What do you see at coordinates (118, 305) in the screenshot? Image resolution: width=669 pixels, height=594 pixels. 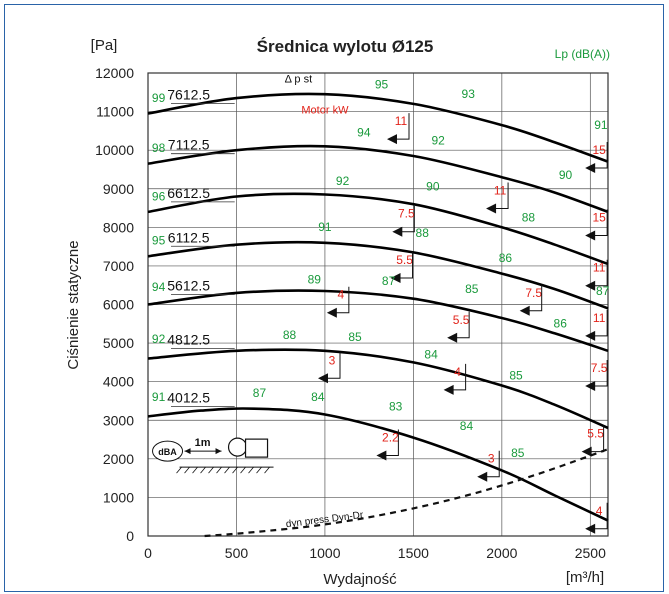 I see `y-tick-label: 6000` at bounding box center [118, 305].